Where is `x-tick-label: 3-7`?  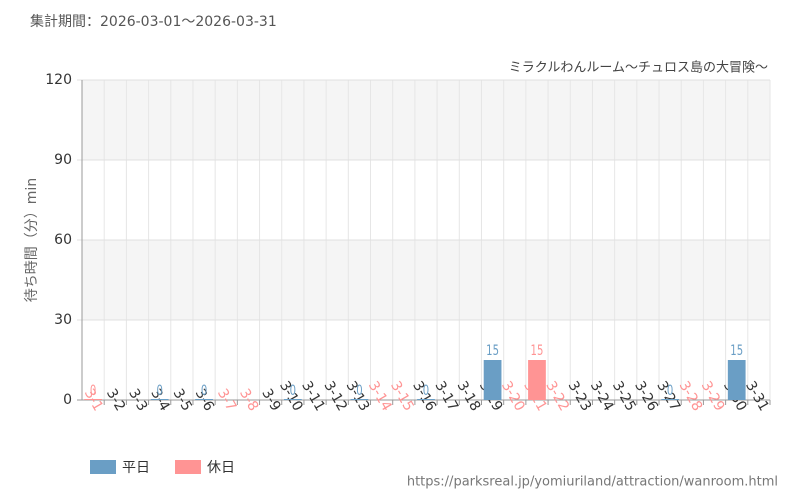
x-tick-label: 3-7 is located at coordinates (226, 400).